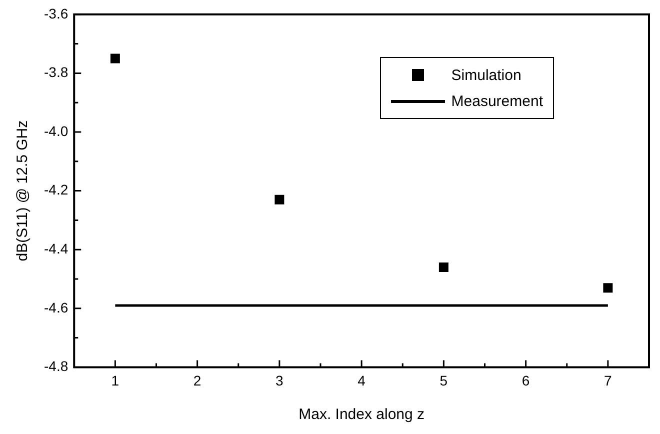  What do you see at coordinates (526, 380) in the screenshot?
I see `x-tick-label: 6` at bounding box center [526, 380].